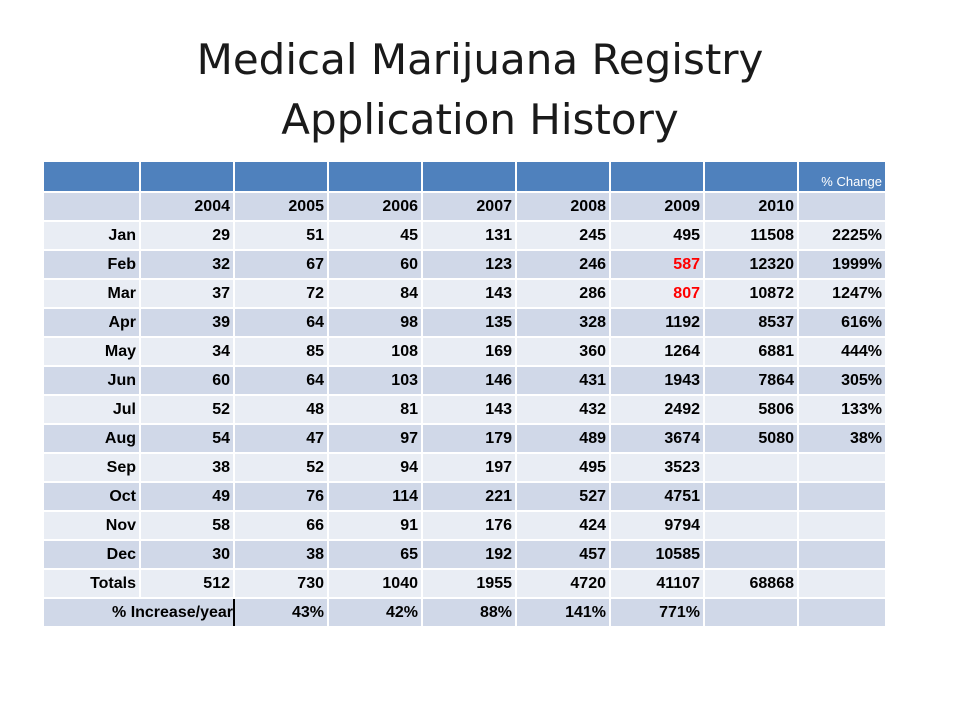 This screenshot has height=720, width=960. I want to click on value-cell: 527, so click(563, 497).